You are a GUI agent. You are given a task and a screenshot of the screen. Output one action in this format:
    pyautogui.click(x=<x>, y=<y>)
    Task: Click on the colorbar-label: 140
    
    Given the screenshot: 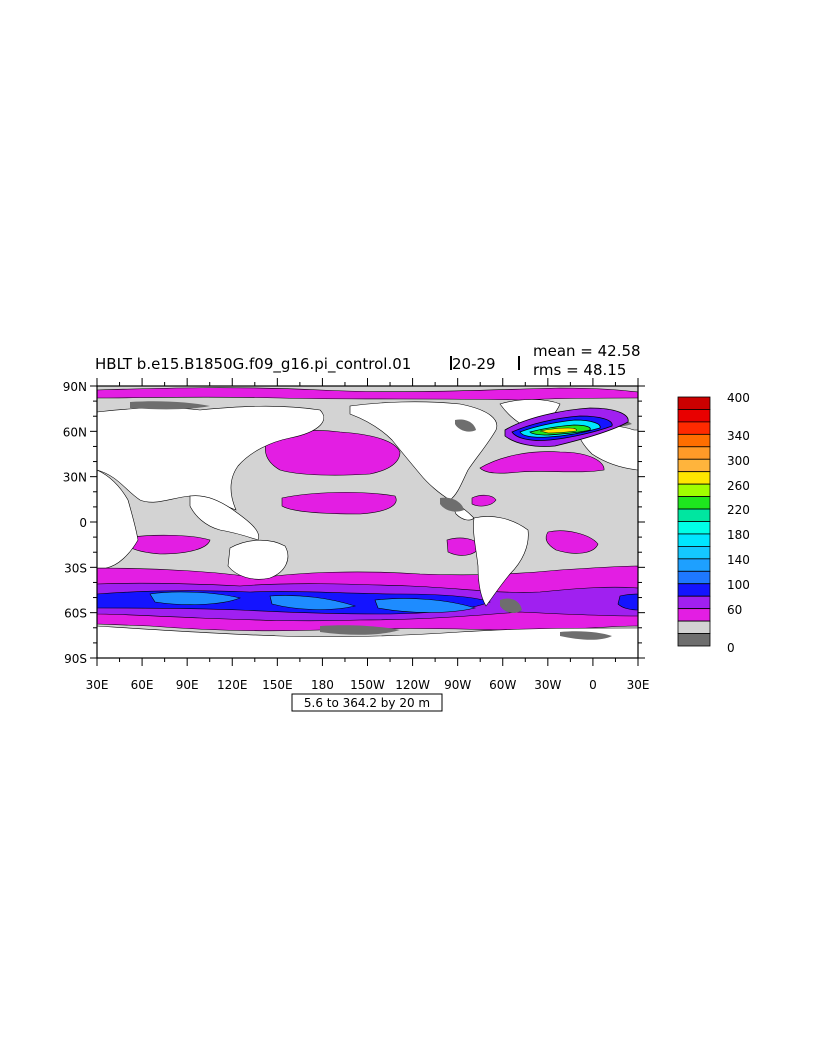 What is the action you would take?
    pyautogui.click(x=738, y=560)
    